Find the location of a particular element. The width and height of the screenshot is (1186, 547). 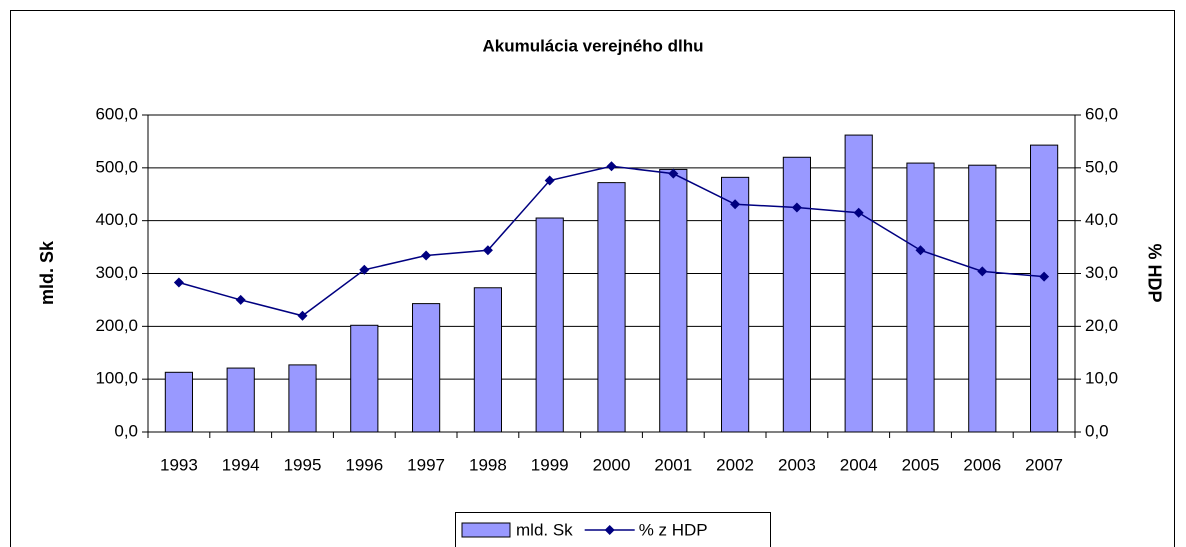

y2-tick-label: 20,0 is located at coordinates (1101, 325).